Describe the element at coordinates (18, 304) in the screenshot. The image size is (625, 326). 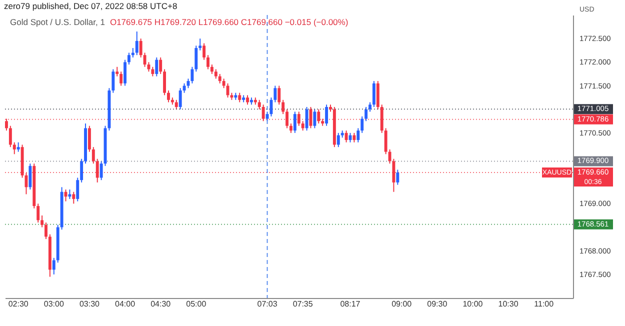
I see `x-tick-label: 02:30` at that location.